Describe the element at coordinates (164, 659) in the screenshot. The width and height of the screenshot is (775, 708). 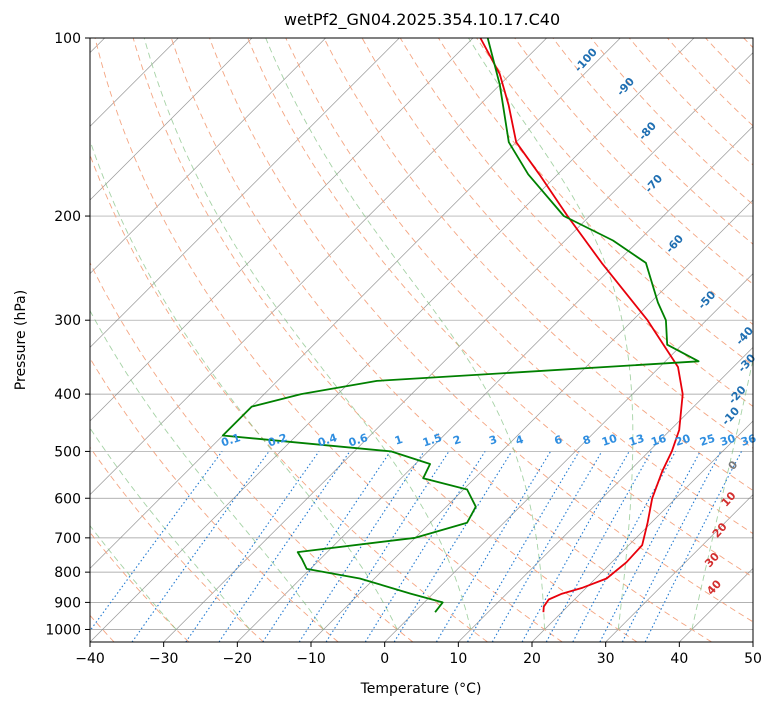
I see `x-tick-label: −30` at that location.